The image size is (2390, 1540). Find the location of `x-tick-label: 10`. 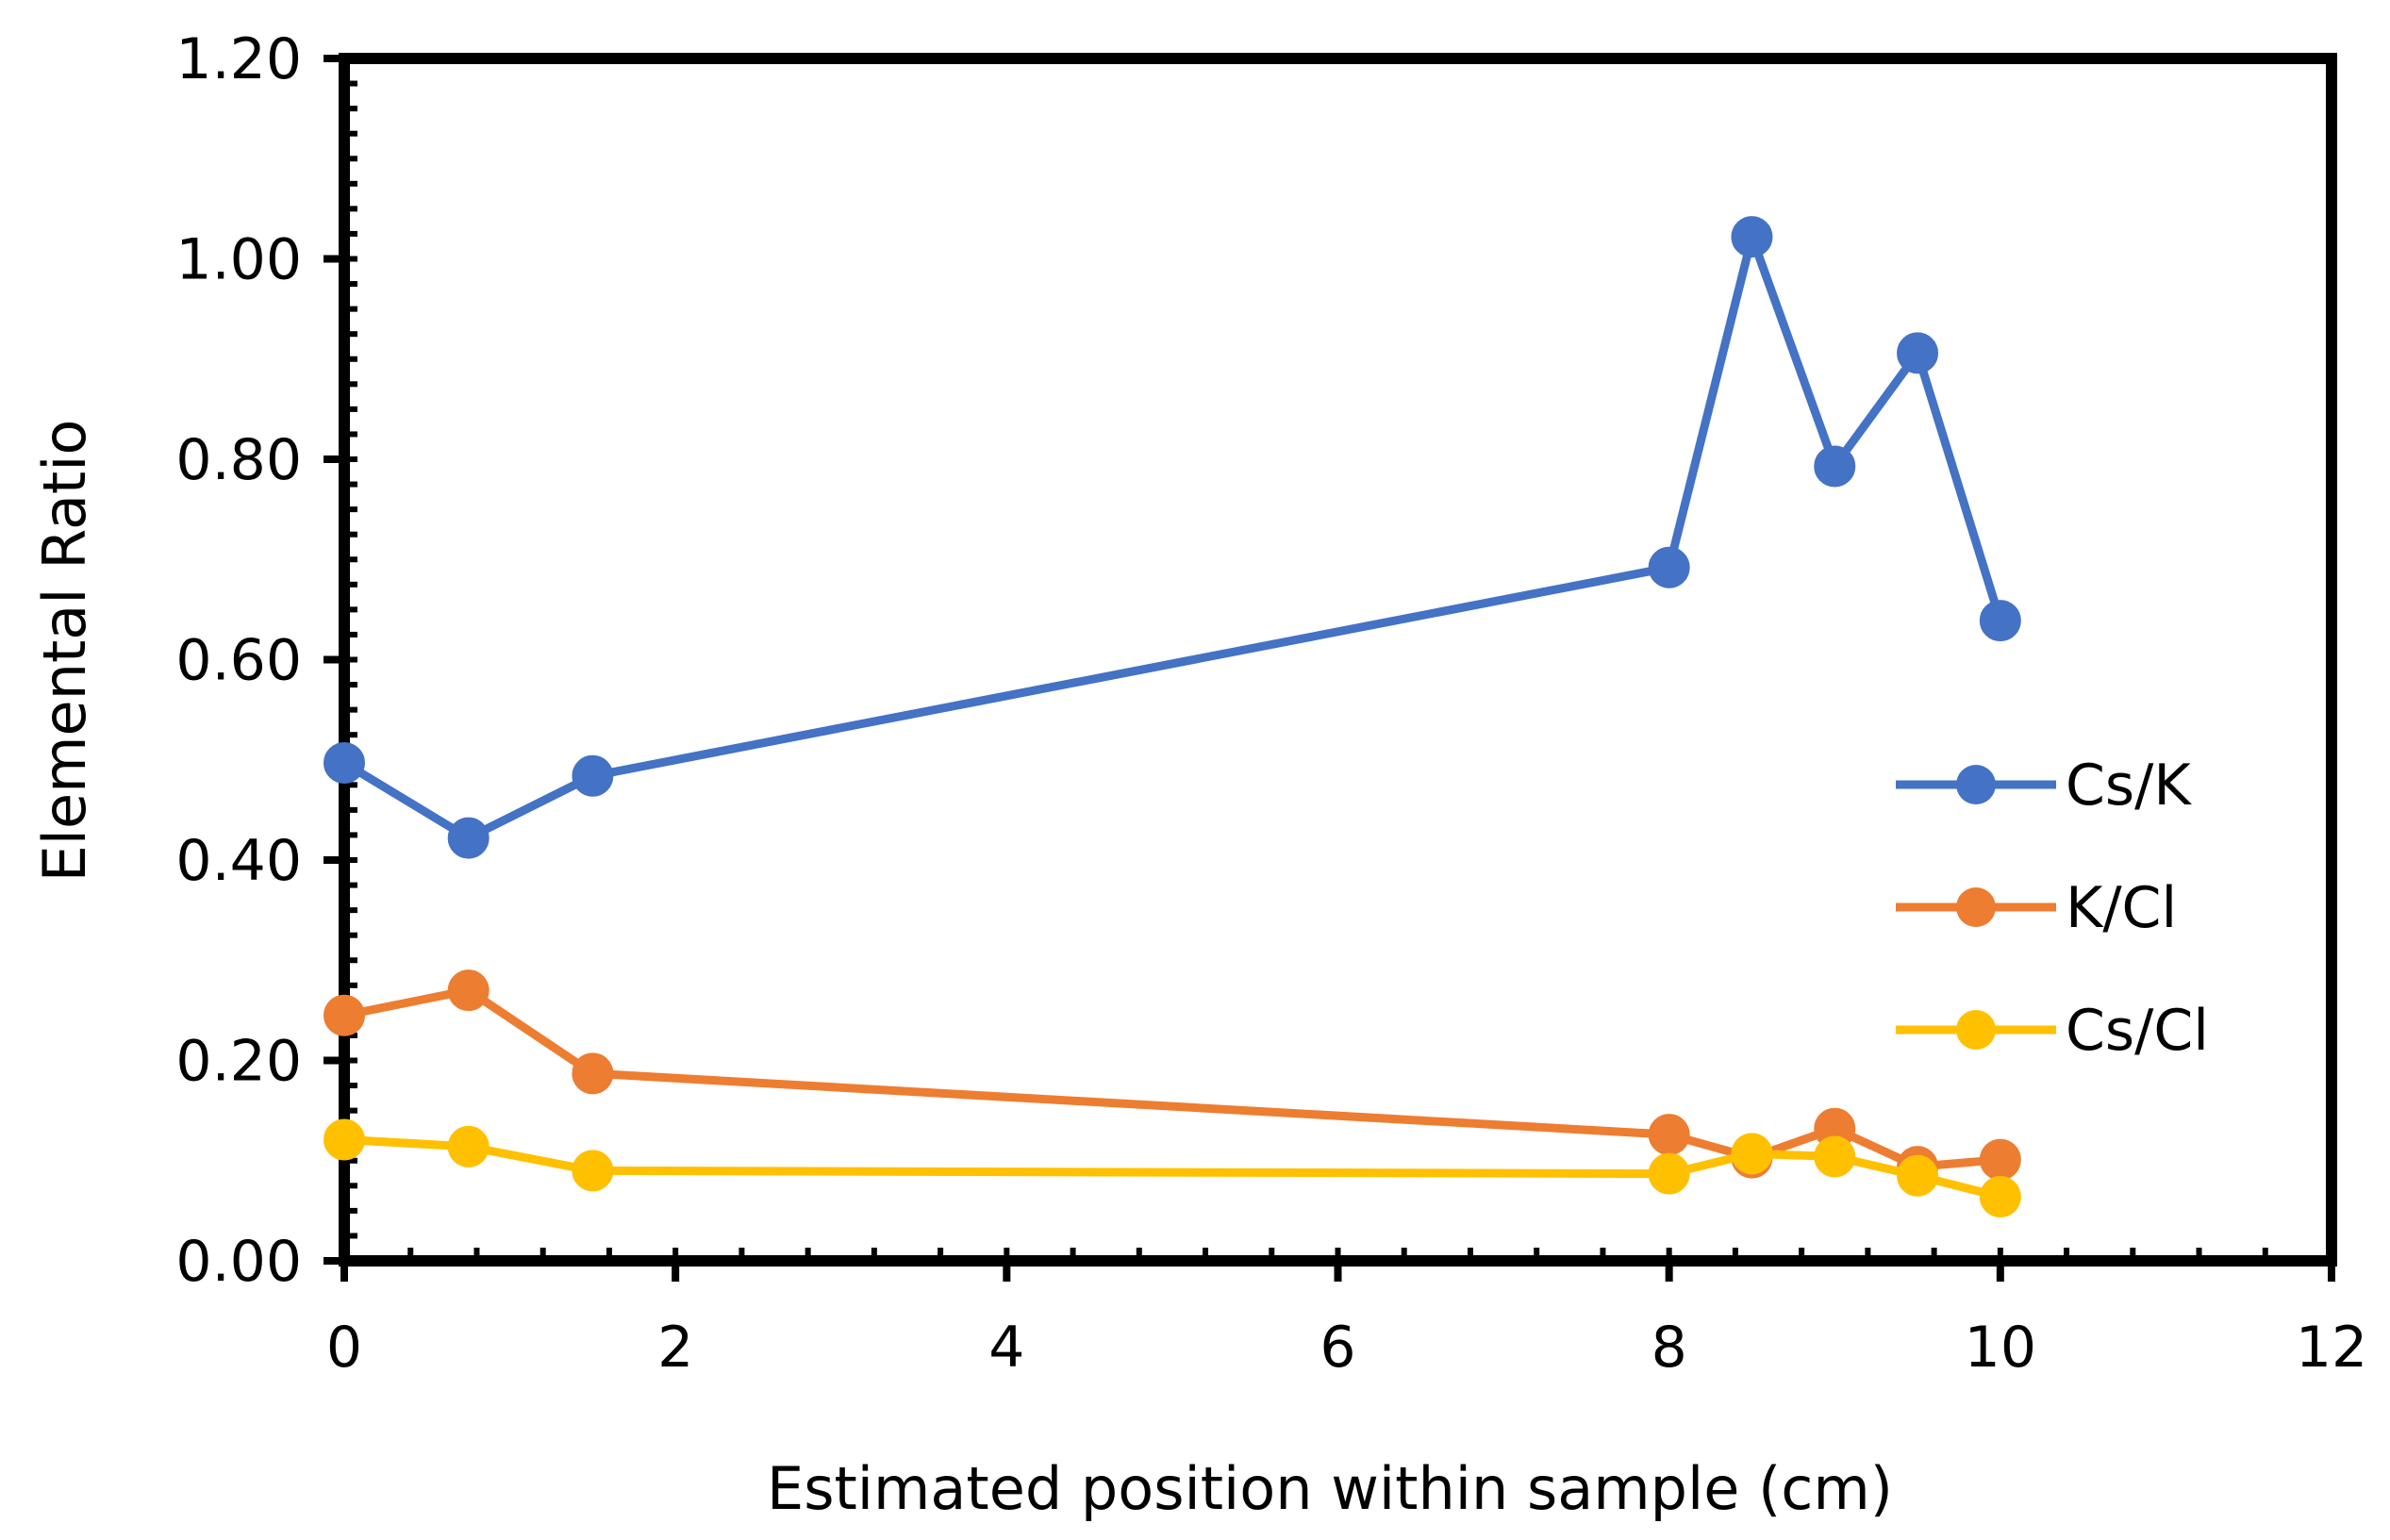

x-tick-label: 10 is located at coordinates (2000, 1348).